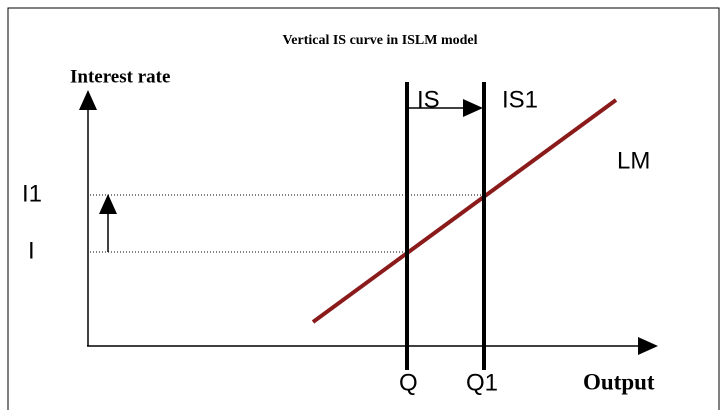  I want to click on curve-label: IS, so click(428, 99).